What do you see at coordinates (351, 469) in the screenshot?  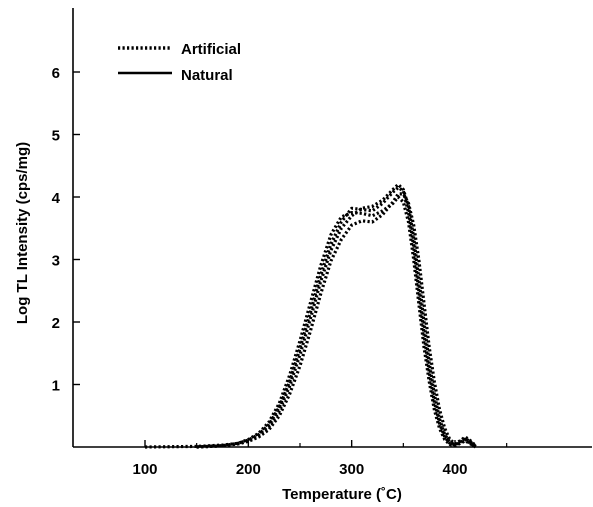 I see `x-tick-label: 300` at bounding box center [351, 469].